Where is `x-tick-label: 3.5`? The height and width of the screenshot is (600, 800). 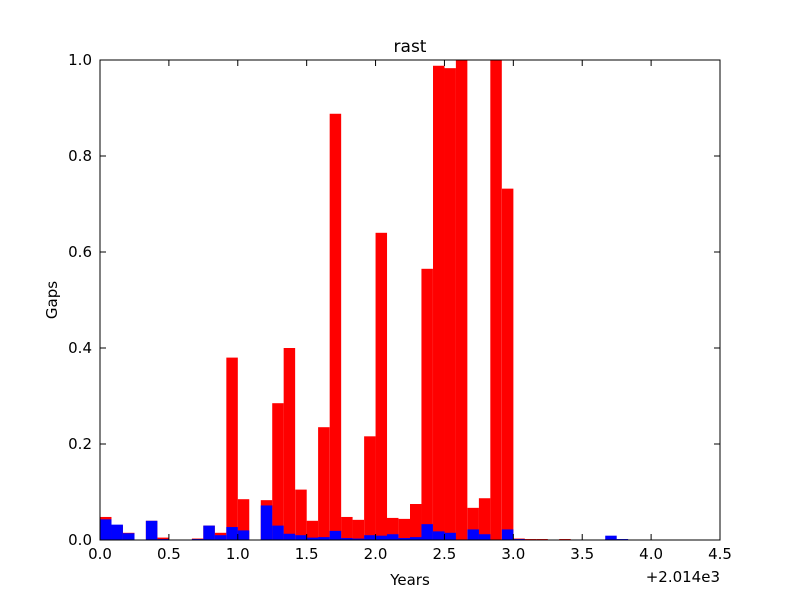
x-tick-label: 3.5 is located at coordinates (582, 554).